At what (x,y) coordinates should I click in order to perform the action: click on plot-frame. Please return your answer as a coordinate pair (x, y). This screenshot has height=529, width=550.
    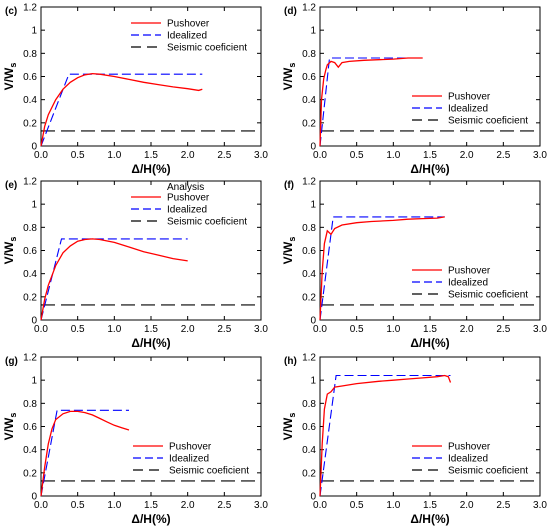
    Looking at the image, I should click on (151, 250).